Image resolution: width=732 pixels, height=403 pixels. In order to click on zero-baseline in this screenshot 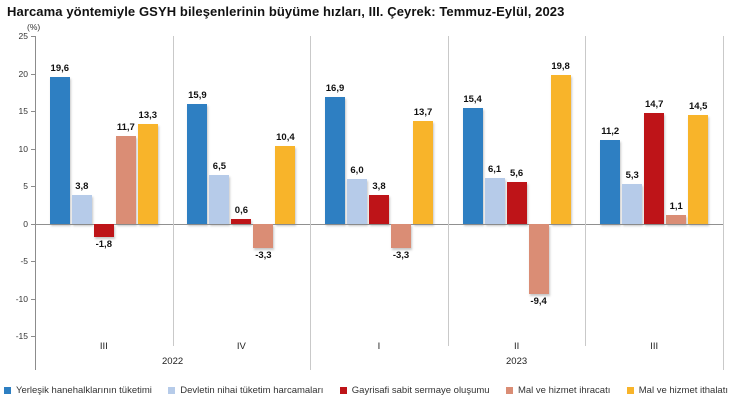, I will do `click(379, 224)`.